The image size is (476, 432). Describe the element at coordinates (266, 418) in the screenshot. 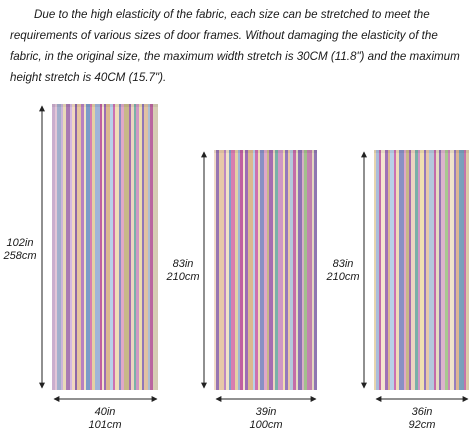

I see `width-label-medium: 39in 100cm` at that location.